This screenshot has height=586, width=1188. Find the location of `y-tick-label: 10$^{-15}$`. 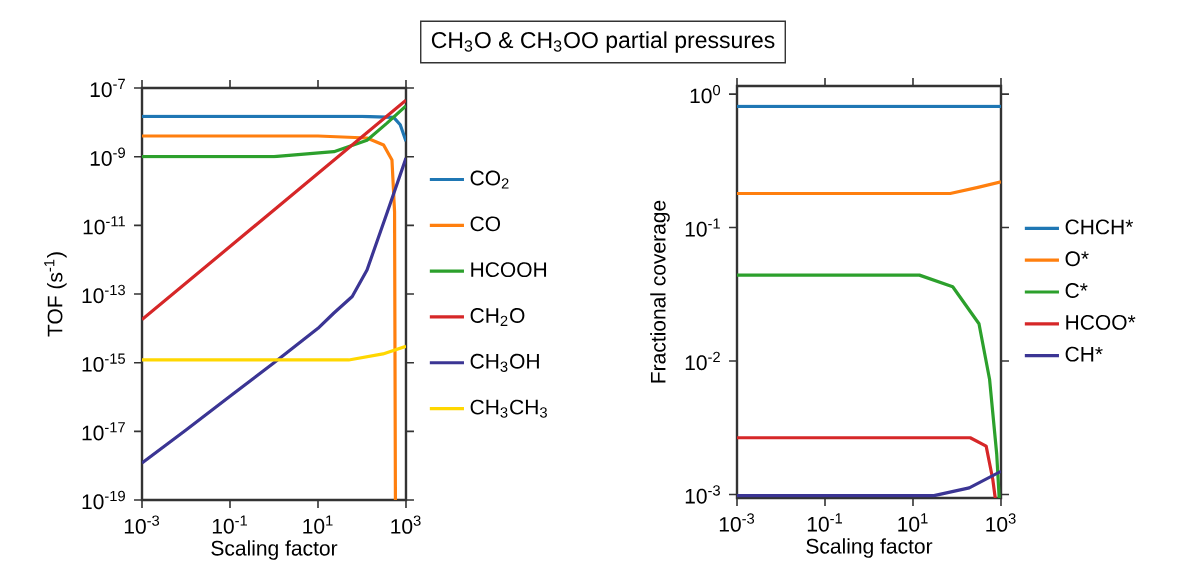

y-tick-label: 10$^{-15}$ is located at coordinates (103, 362).